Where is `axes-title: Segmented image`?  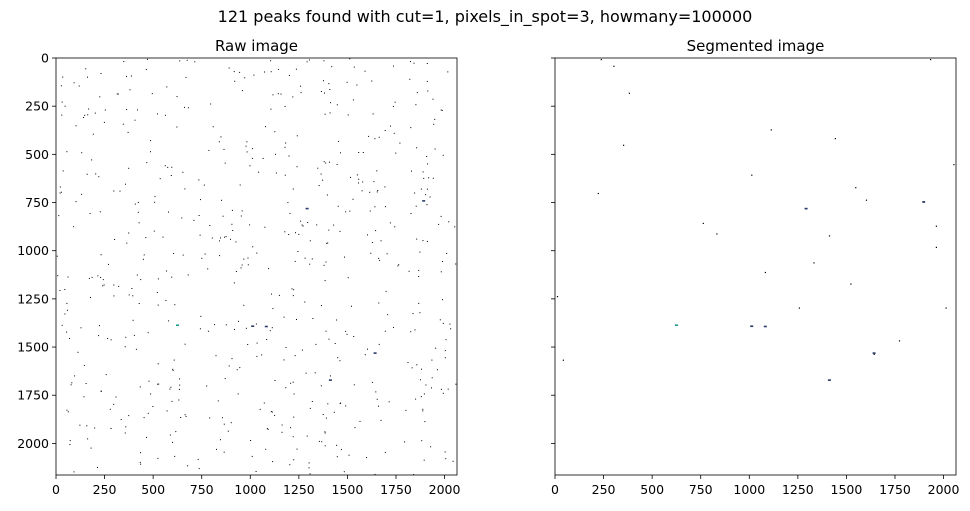 axes-title: Segmented image is located at coordinates (756, 46).